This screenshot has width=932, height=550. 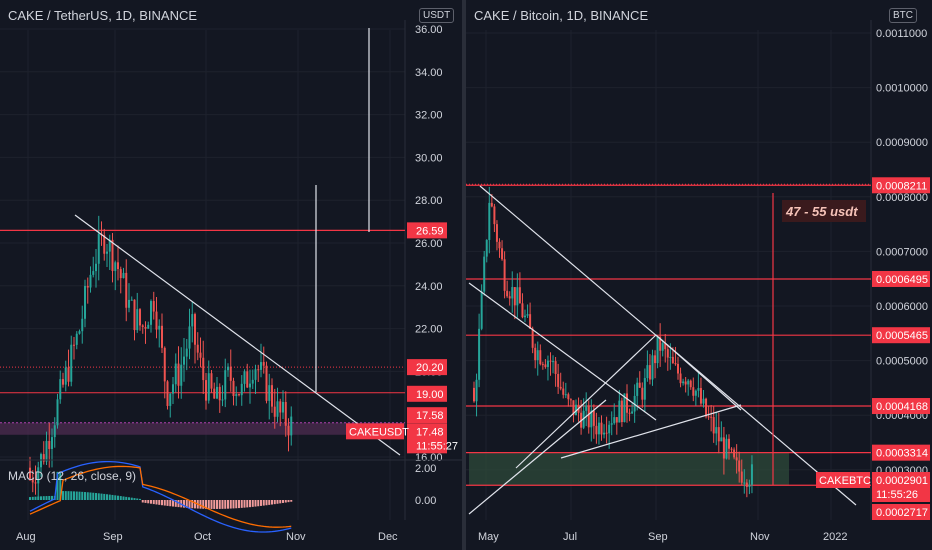 I want to click on right-currency-button: BTC, so click(x=903, y=15).